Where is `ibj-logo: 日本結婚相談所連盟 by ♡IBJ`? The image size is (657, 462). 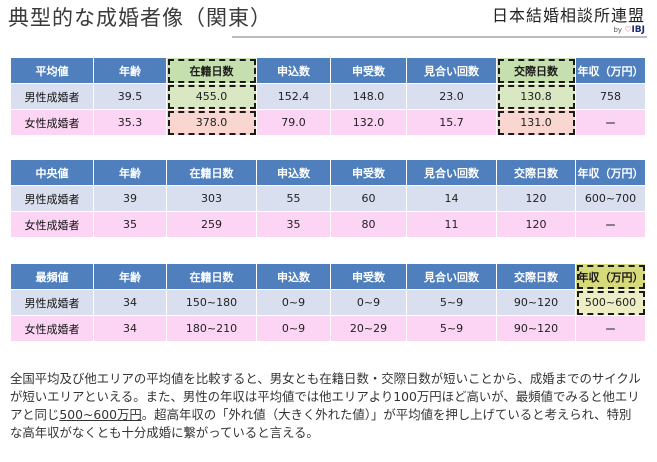
ibj-logo: 日本結婚相談所連盟 by ♡IBJ is located at coordinates (550, 18).